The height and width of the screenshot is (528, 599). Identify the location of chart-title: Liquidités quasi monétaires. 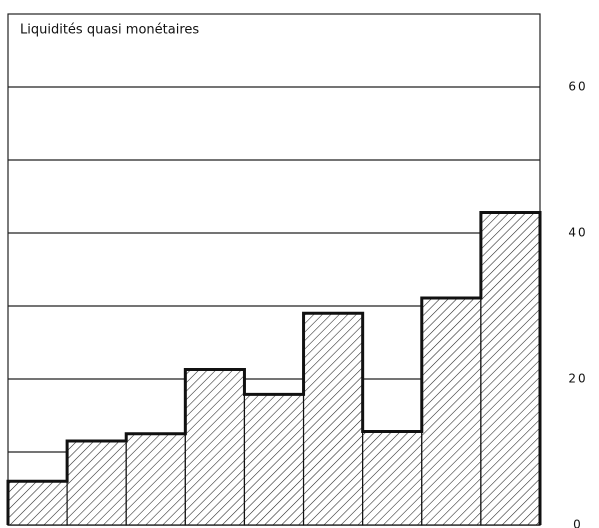
(109, 30).